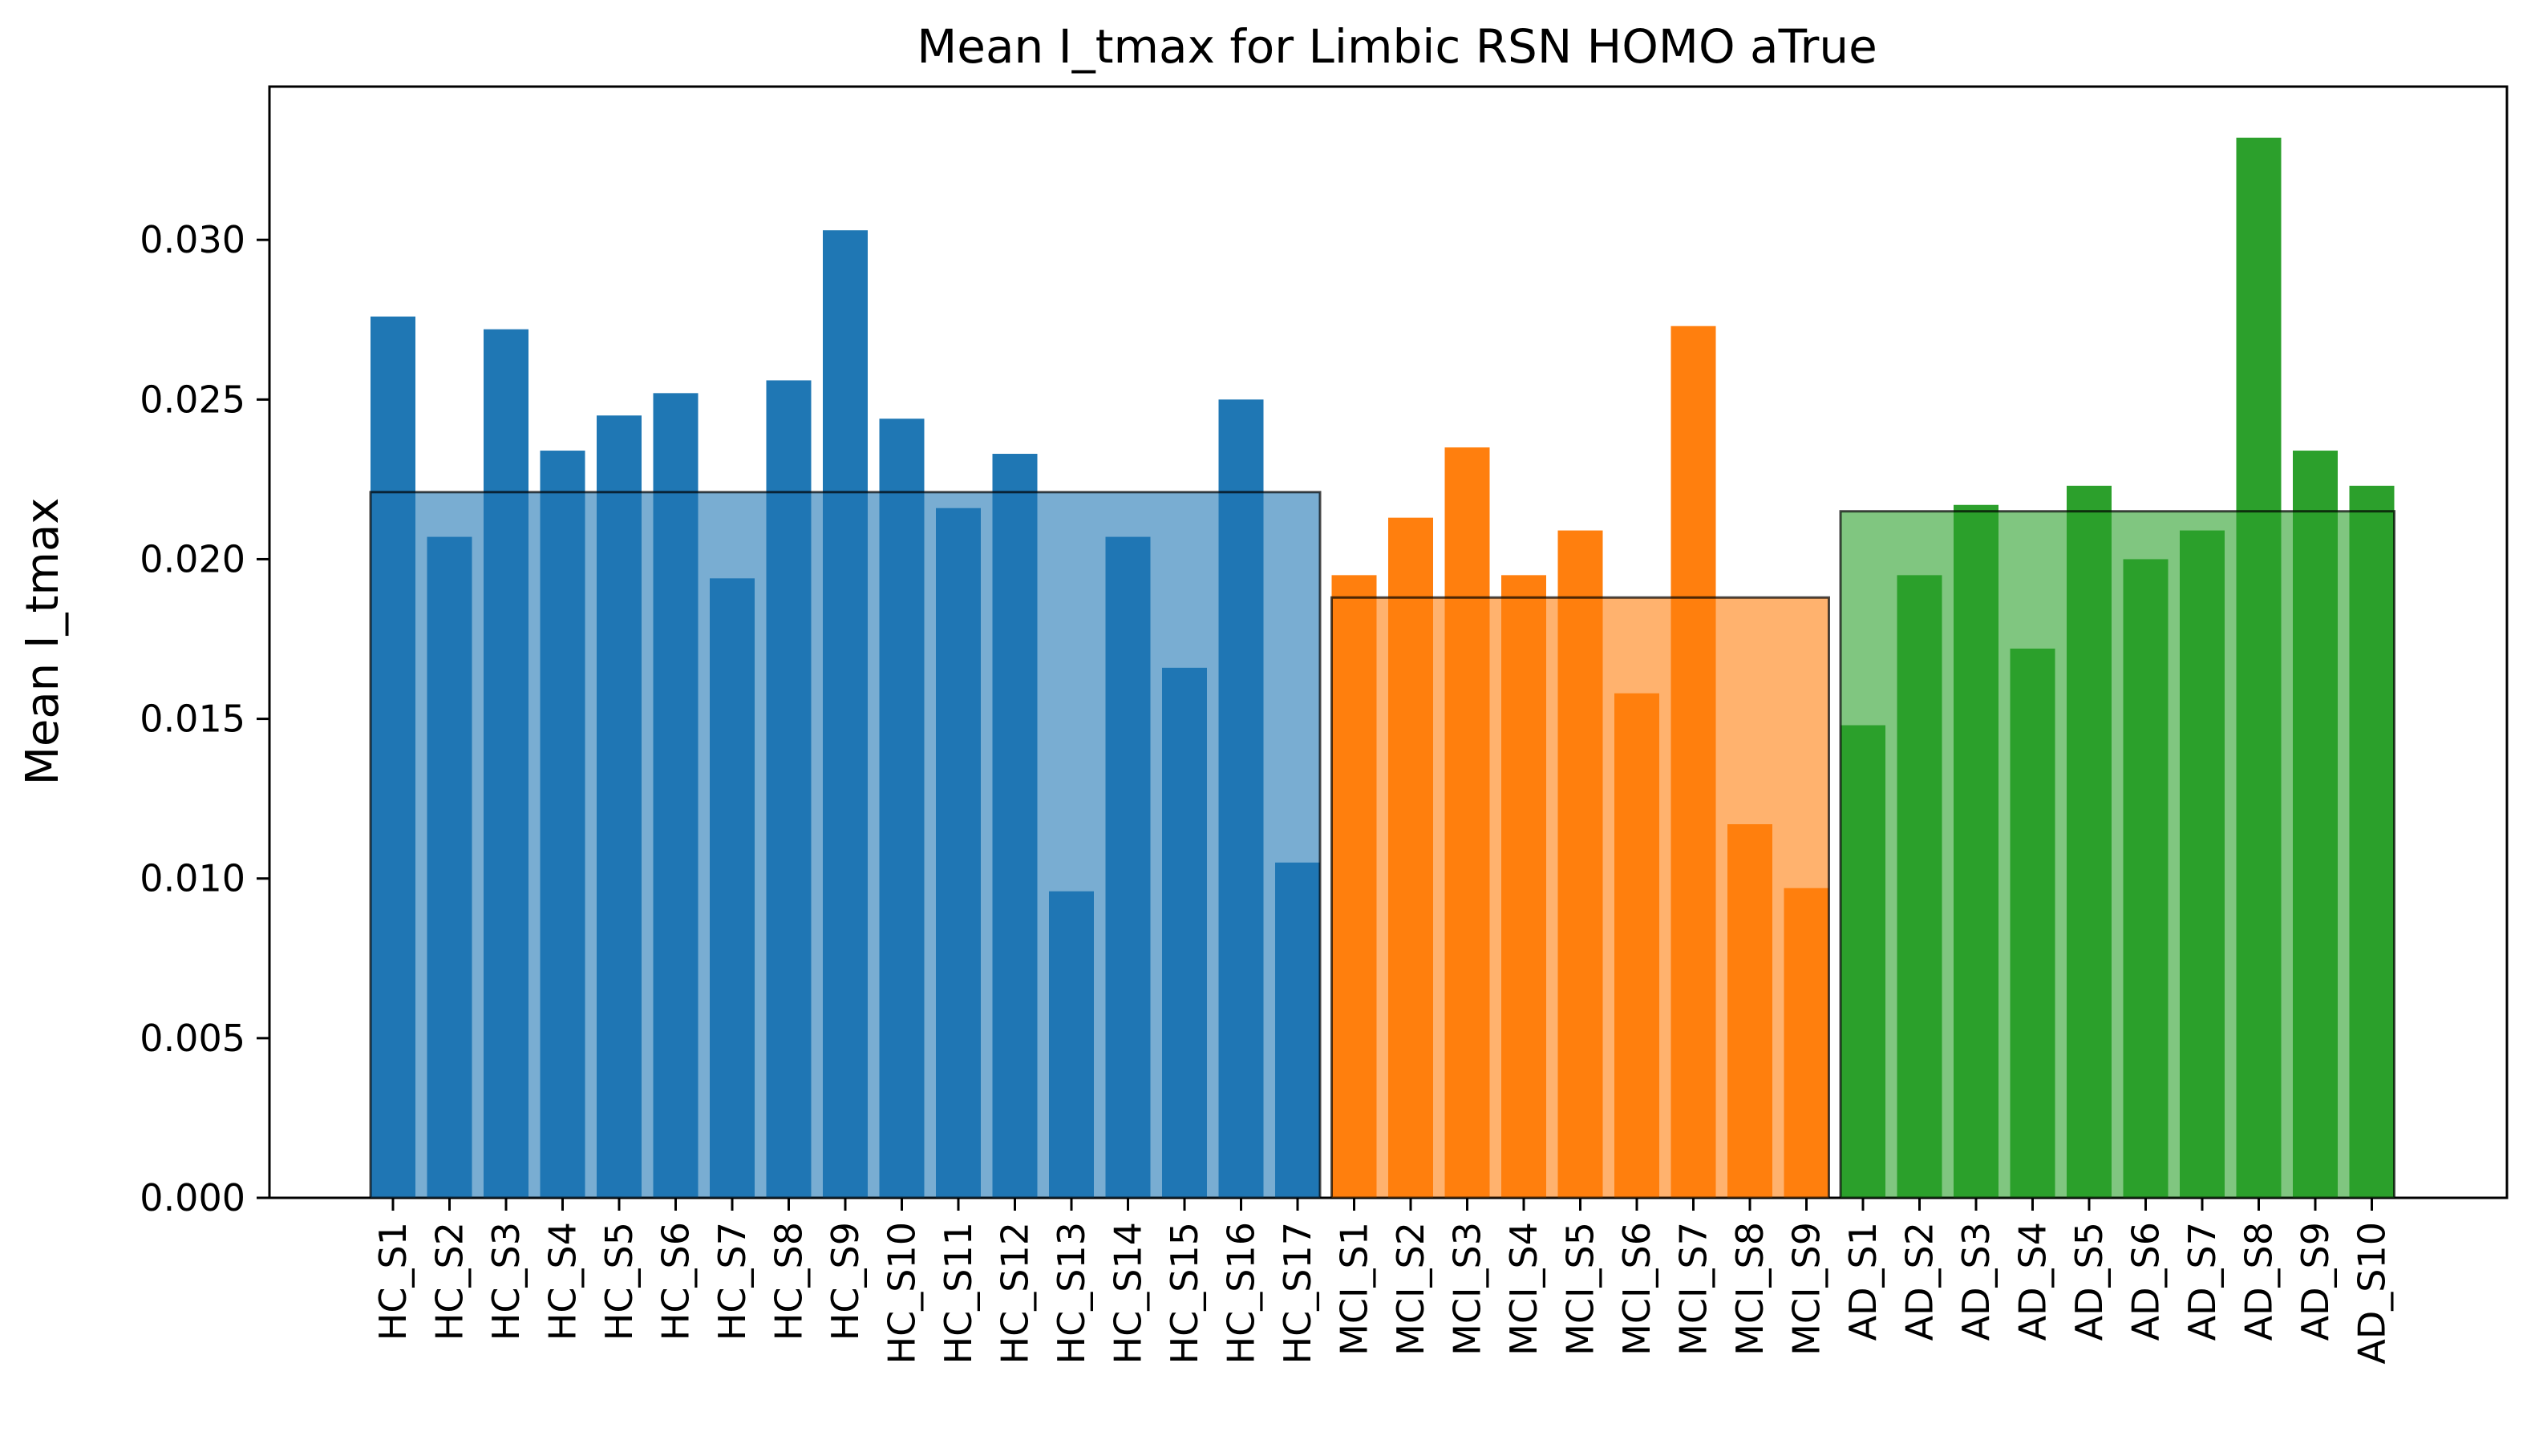  What do you see at coordinates (2259, 1281) in the screenshot?
I see `x-tick-label: AD_S8` at bounding box center [2259, 1281].